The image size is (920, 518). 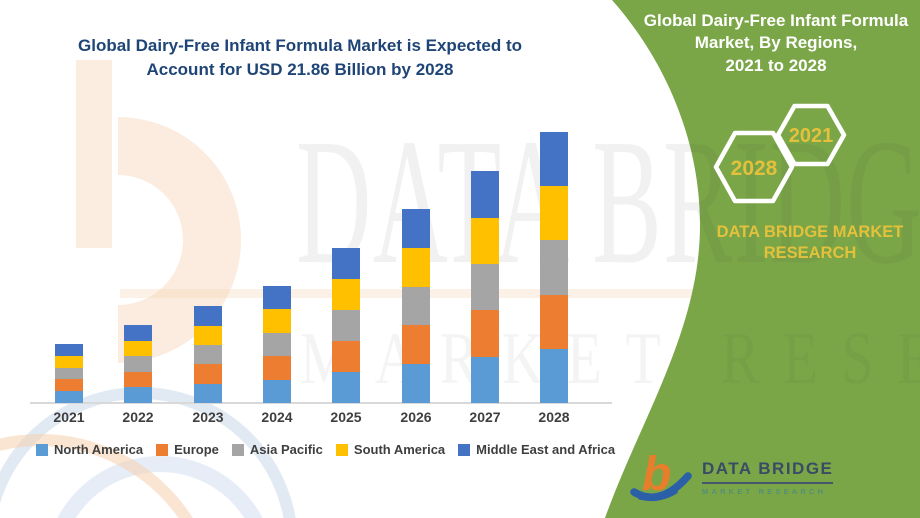 What do you see at coordinates (208, 393) in the screenshot?
I see `bar-segment-2023-north-america` at bounding box center [208, 393].